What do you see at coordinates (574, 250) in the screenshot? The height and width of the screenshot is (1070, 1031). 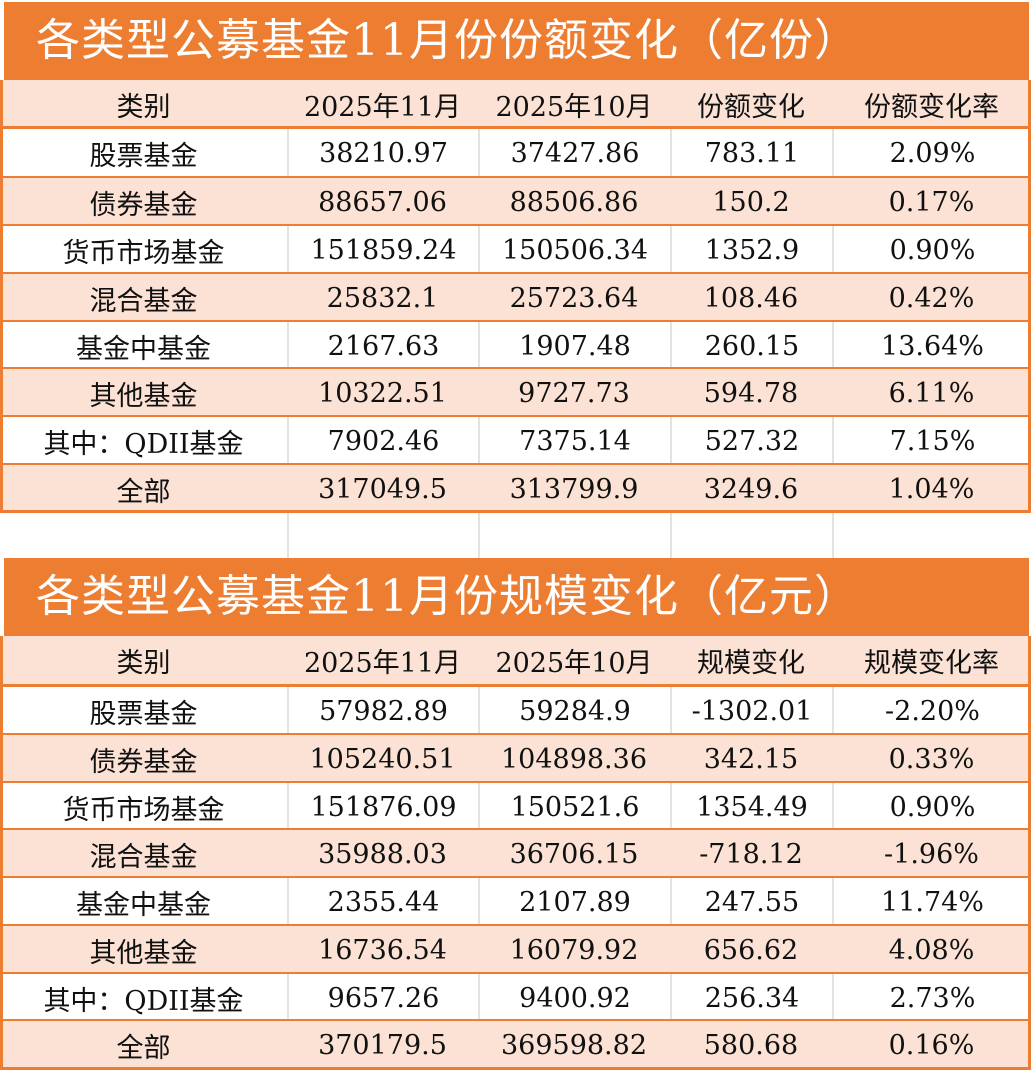 I see `cell-oct: 150506.34` at bounding box center [574, 250].